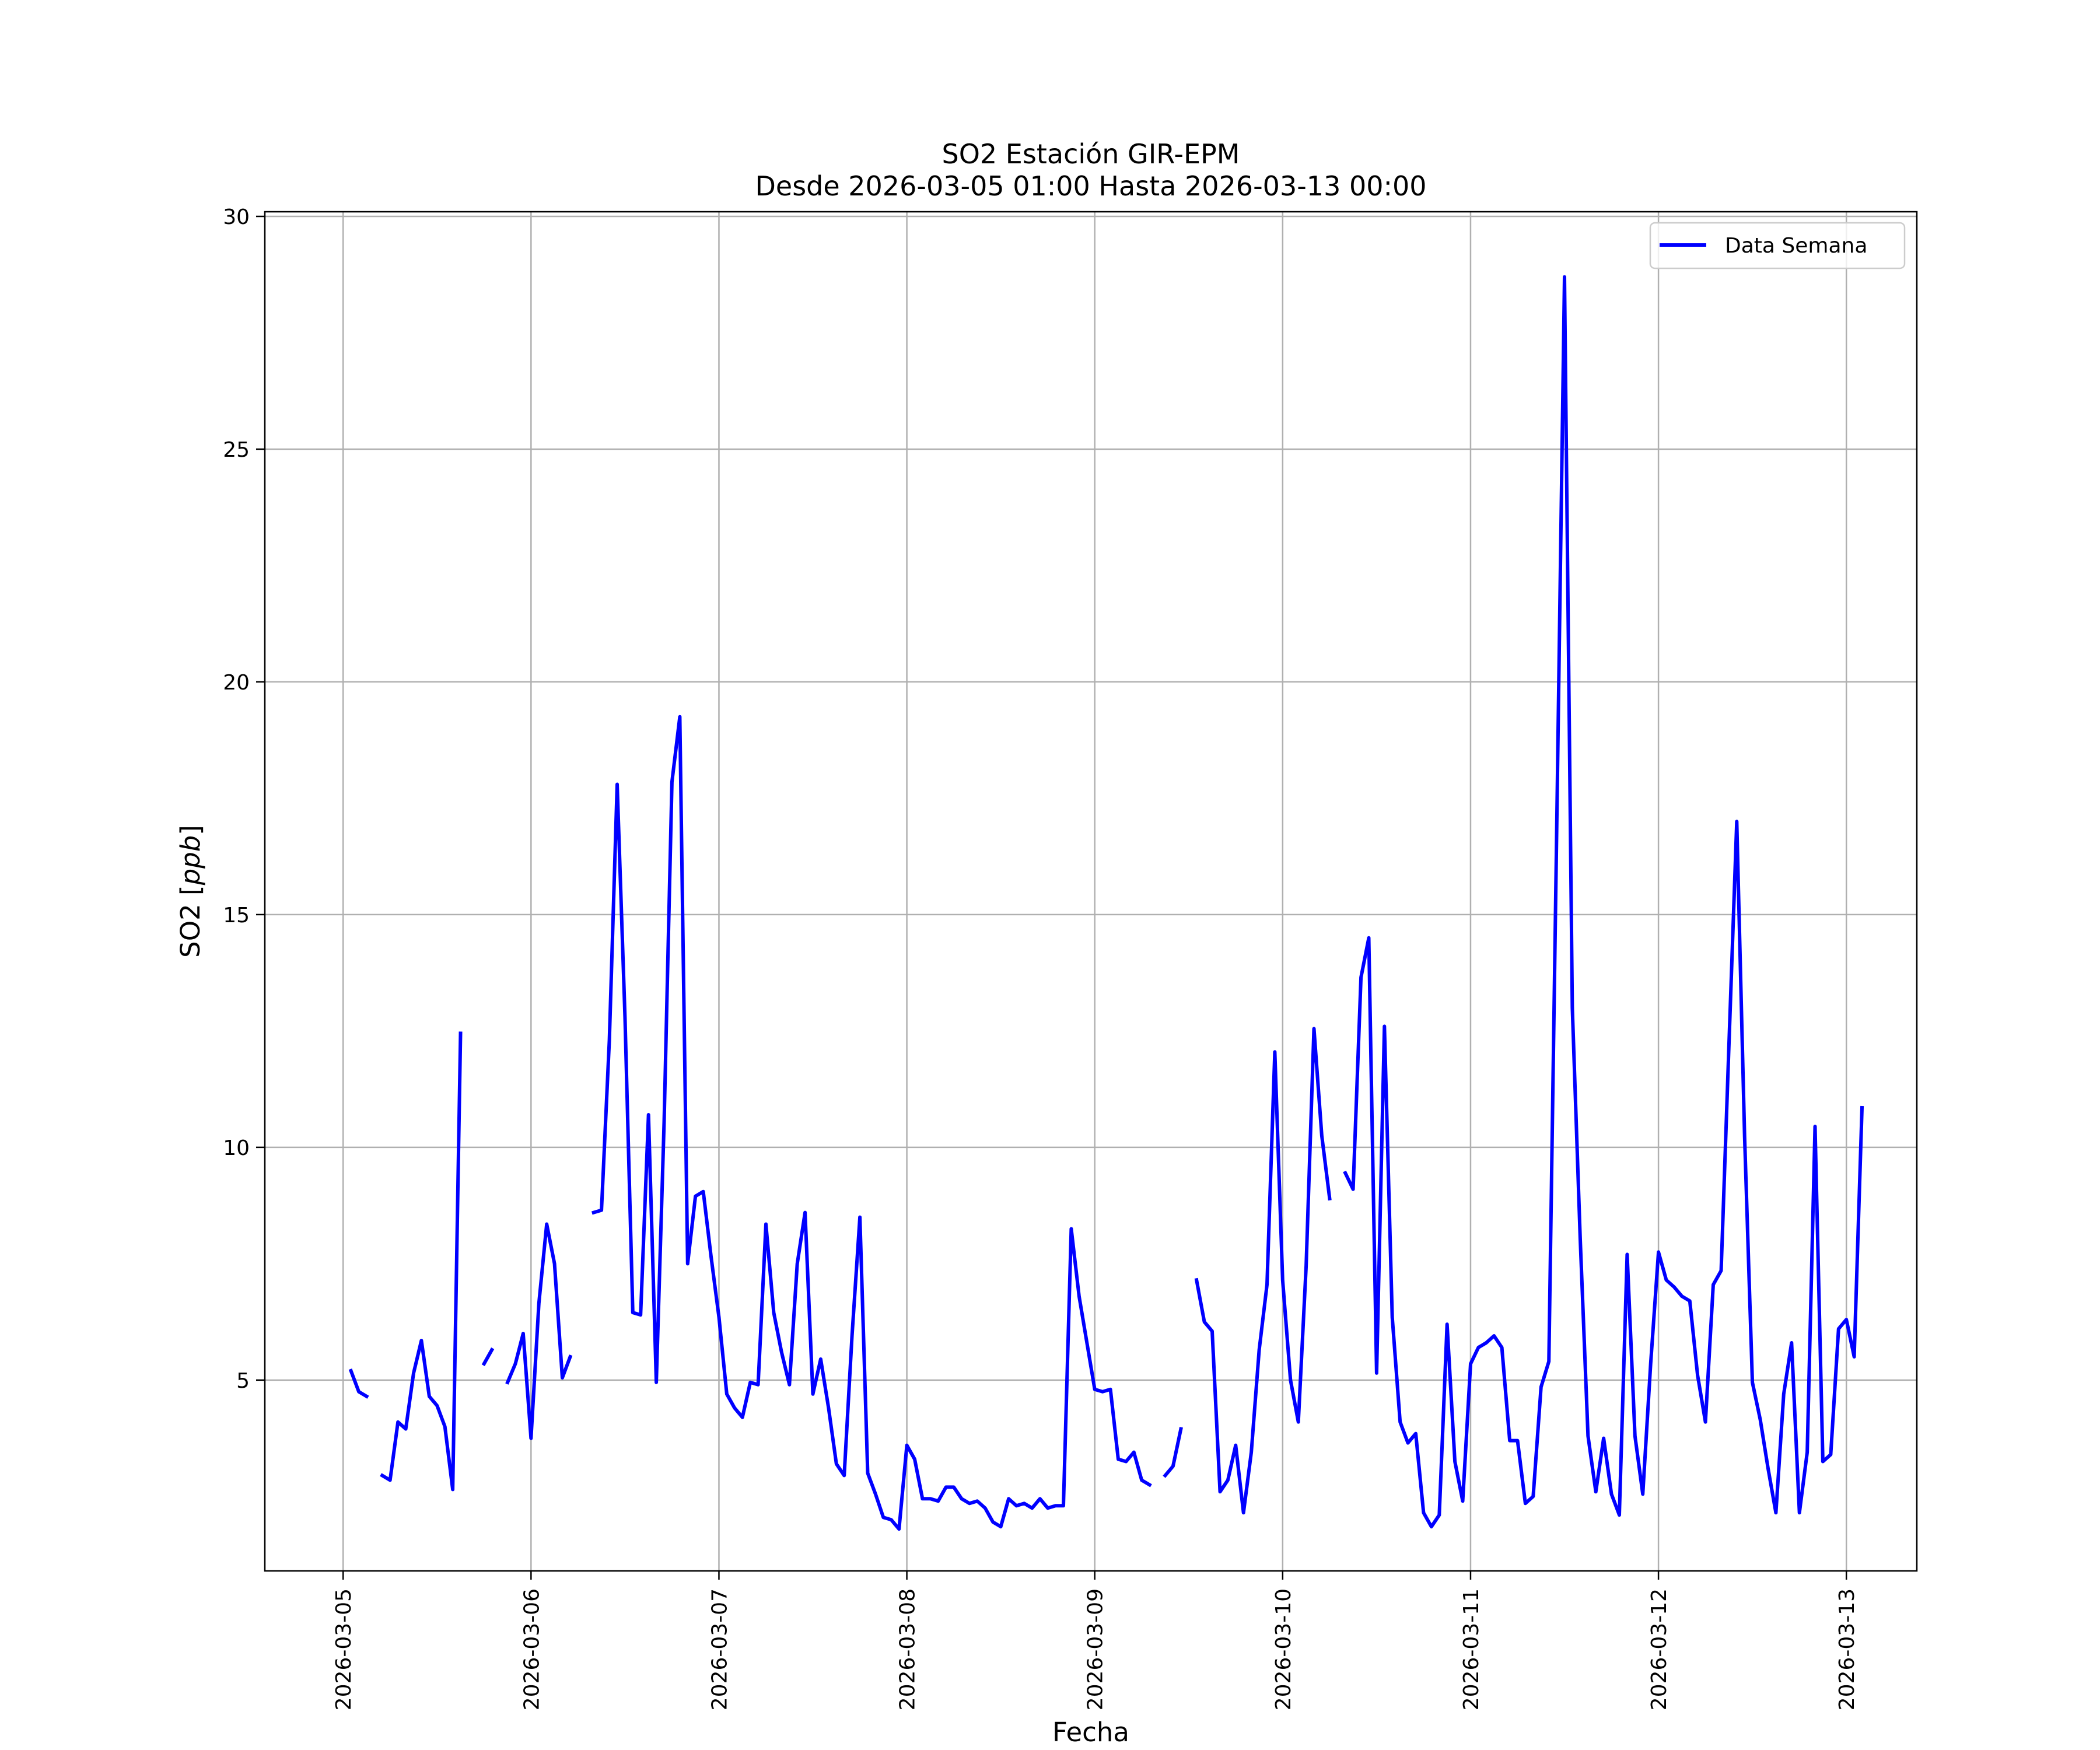 This screenshot has height=1750, width=2100. I want to click on x-tick-label-2026-03-06: 2026-03-06, so click(532, 1649).